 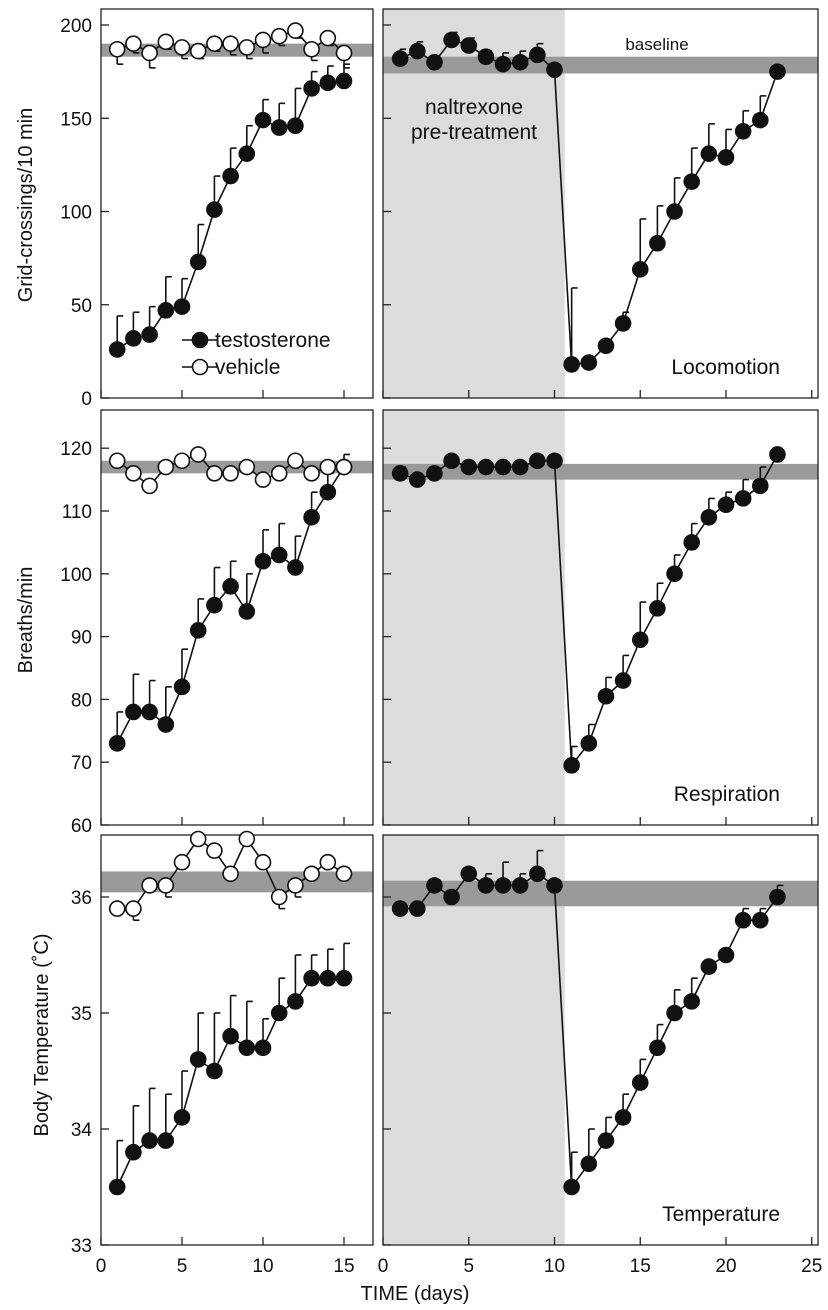 What do you see at coordinates (76, 449) in the screenshot?
I see `y-tick-label: 120` at bounding box center [76, 449].